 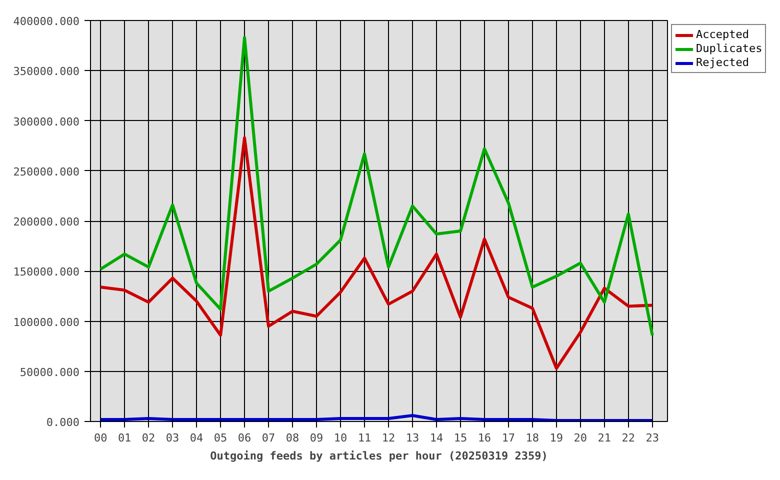 I want to click on x-tick-label: 05, so click(x=221, y=438).